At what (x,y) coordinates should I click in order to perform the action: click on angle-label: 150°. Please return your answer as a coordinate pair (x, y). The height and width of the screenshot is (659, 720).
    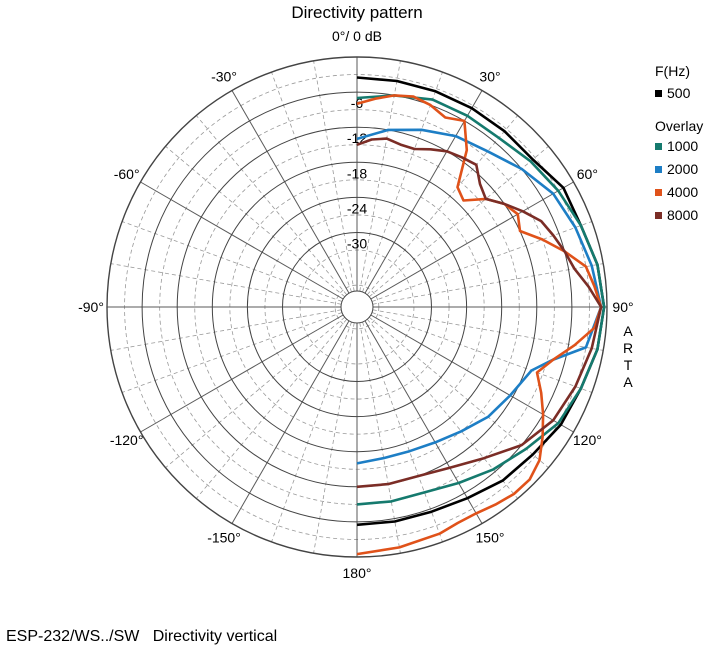
    Looking at the image, I should click on (490, 537).